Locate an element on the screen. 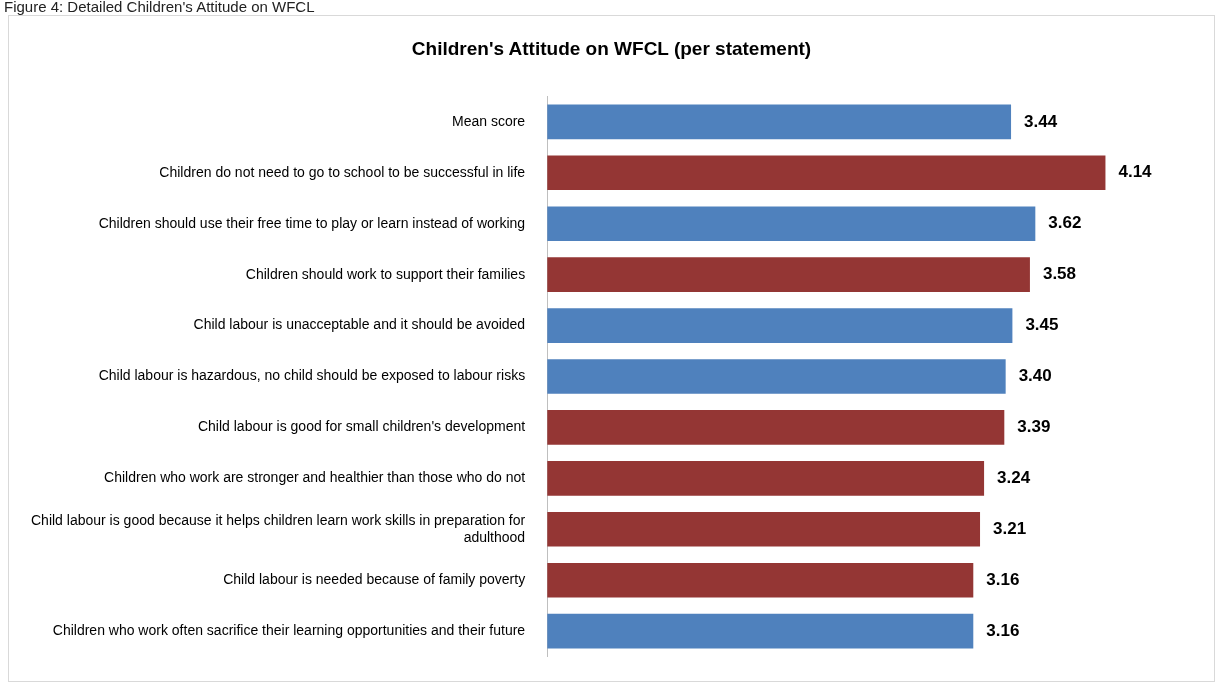  y-tick-label: Child labour is good for small children's development is located at coordinates (361, 426).